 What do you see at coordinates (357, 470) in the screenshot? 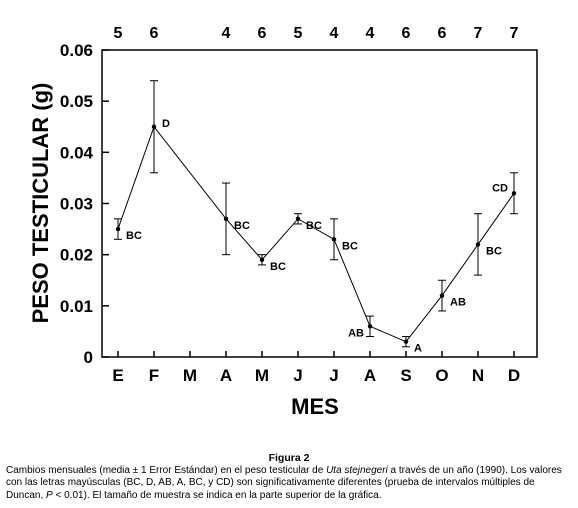
I see `caption-species: Uta stejnegeri` at bounding box center [357, 470].